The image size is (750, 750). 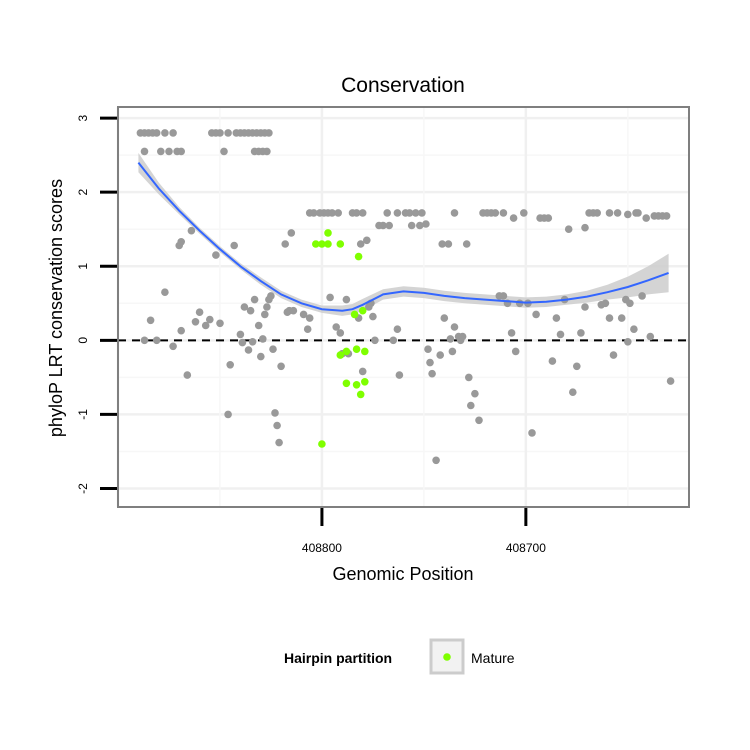 What do you see at coordinates (83, 266) in the screenshot?
I see `y-tick-label: 1` at bounding box center [83, 266].